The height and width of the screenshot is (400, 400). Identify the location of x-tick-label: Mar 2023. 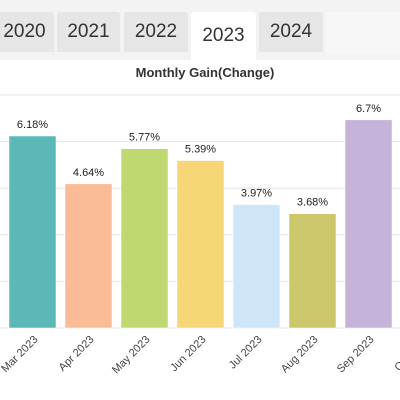
(20, 354).